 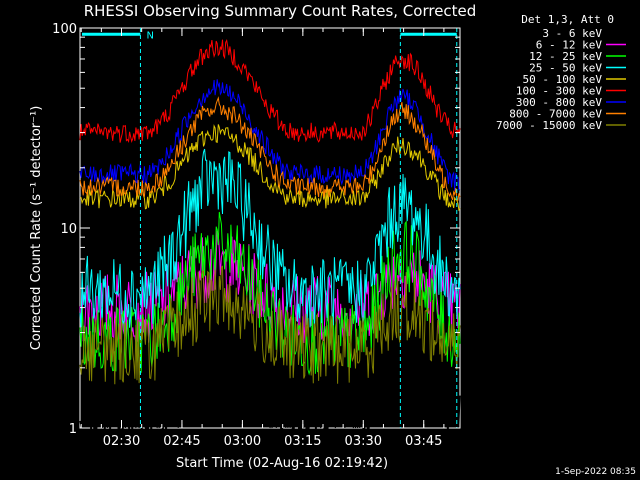 I want to click on legend-label: 800 - 7000 keV, so click(x=555, y=114).